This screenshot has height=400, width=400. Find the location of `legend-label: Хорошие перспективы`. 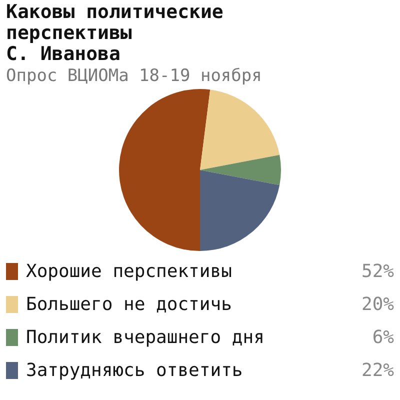

legend-label: Хорошие перспективы is located at coordinates (129, 271).